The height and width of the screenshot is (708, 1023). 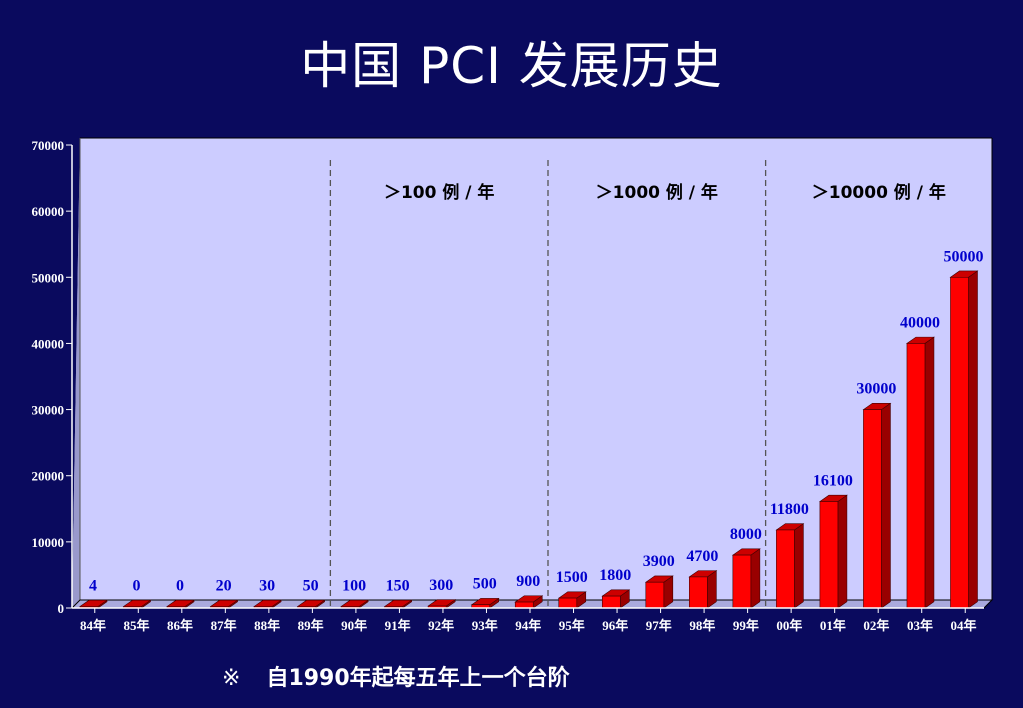 What do you see at coordinates (746, 625) in the screenshot?
I see `x-tick-label: 99年` at bounding box center [746, 625].